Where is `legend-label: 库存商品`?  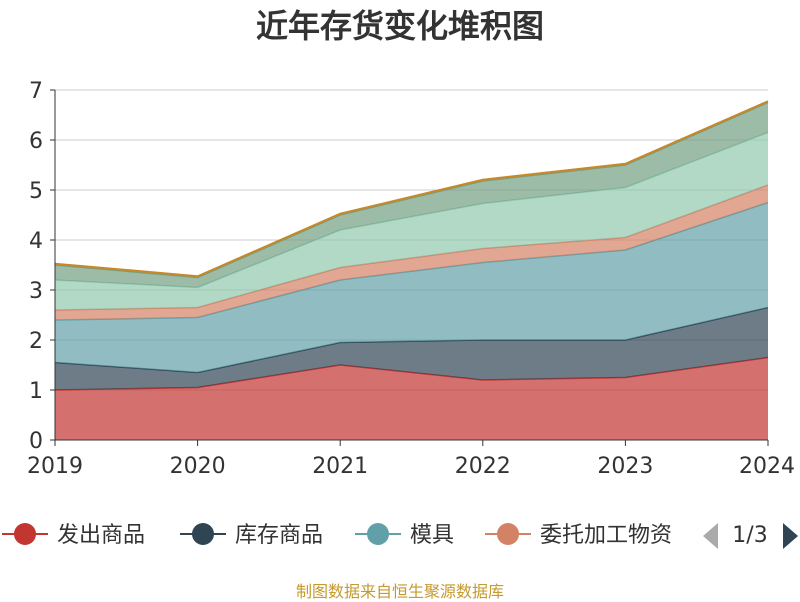
legend-label: 库存商品 is located at coordinates (279, 535).